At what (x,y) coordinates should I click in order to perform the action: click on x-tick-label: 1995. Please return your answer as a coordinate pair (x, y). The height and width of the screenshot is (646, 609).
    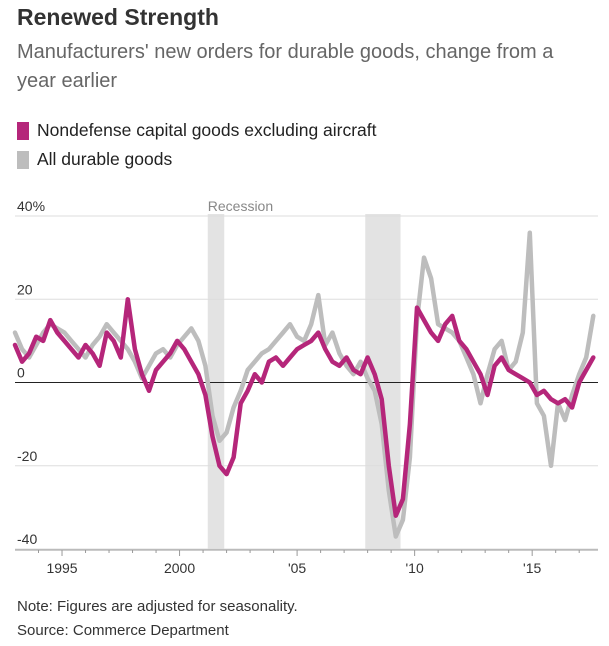
    Looking at the image, I should click on (61, 568).